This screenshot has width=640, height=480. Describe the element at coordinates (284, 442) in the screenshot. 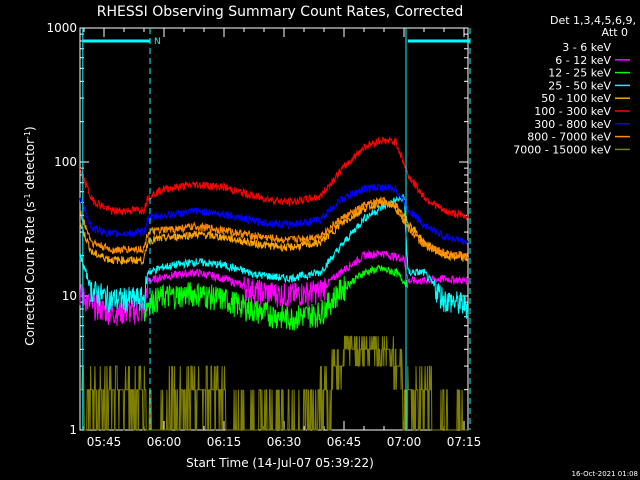

I see `x-tick-label: 06:30` at that location.